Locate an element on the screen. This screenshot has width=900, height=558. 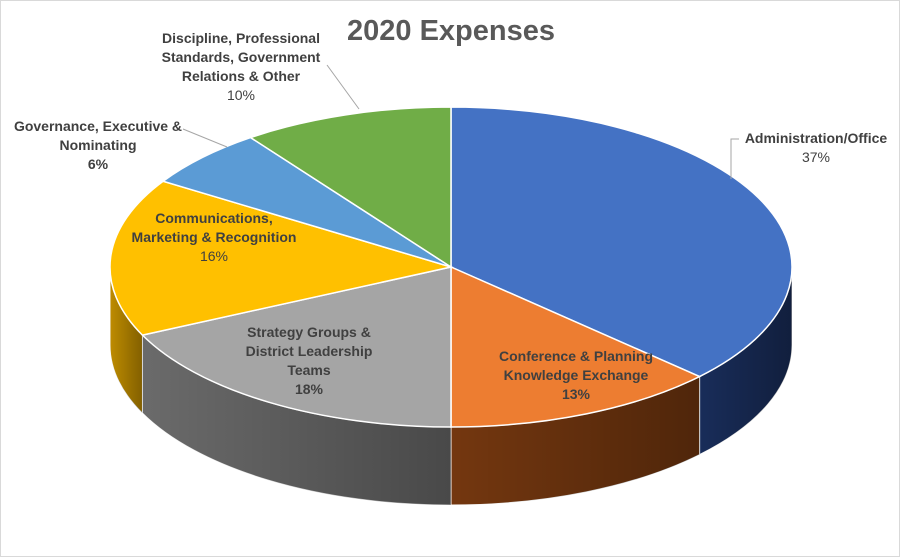
slice-communications-marketing is located at coordinates (281, 258).